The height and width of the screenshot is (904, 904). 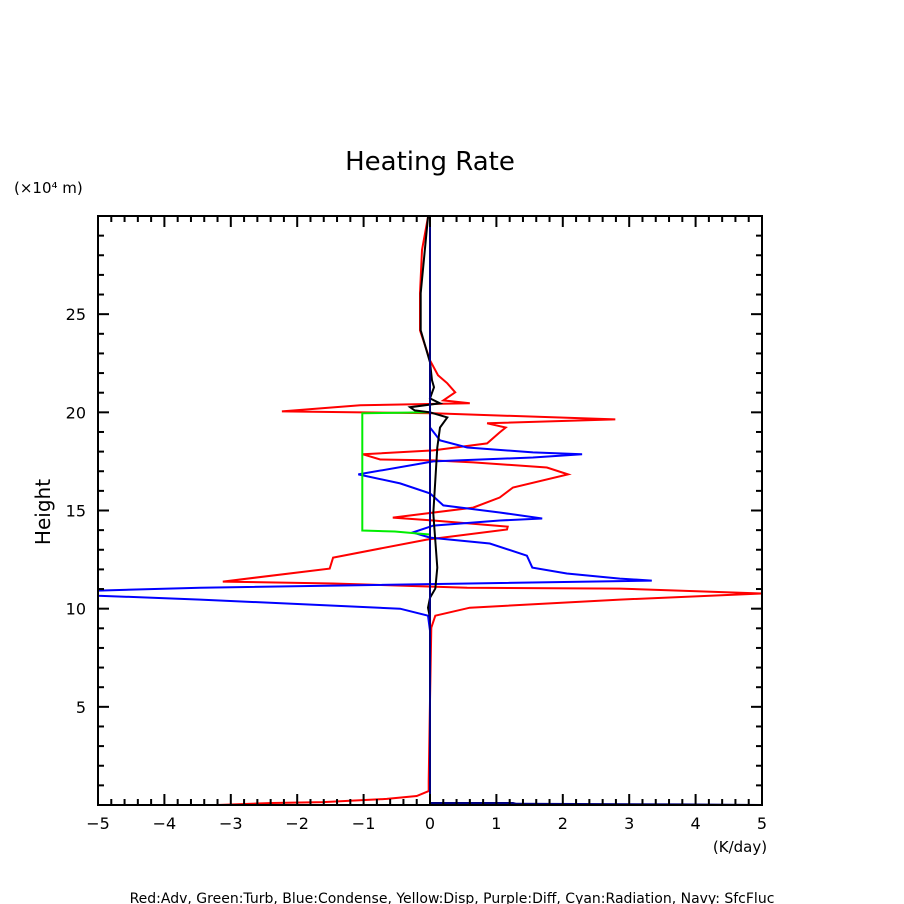 What do you see at coordinates (76, 511) in the screenshot?
I see `y-tick-label: 15` at bounding box center [76, 511].